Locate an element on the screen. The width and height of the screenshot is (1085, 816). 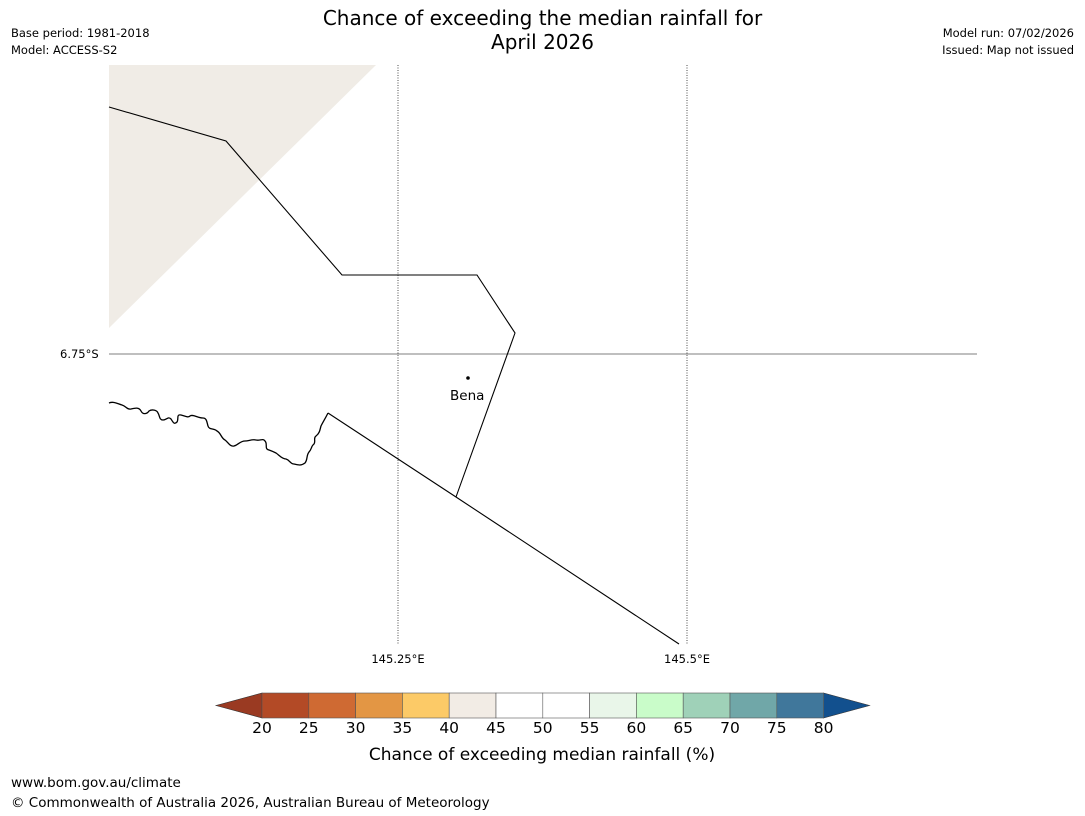
colorbar is located at coordinates (542, 705).